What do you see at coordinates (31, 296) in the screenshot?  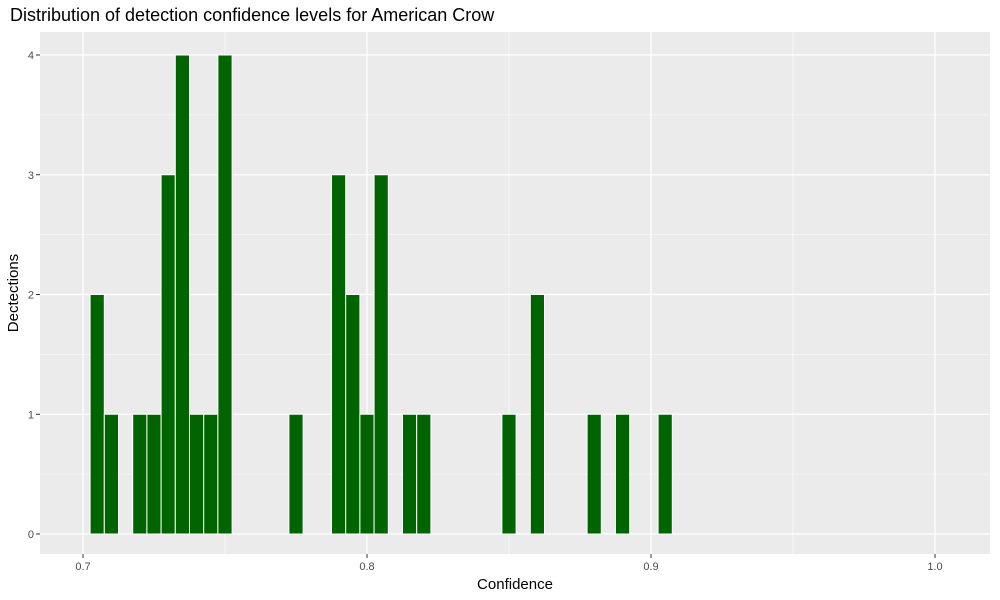 I see `y-tick-label: 2` at bounding box center [31, 296].